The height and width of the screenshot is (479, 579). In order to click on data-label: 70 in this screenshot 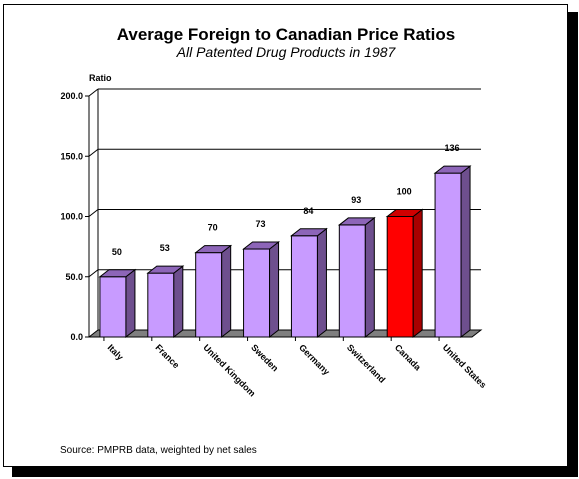, I will do `click(213, 228)`.